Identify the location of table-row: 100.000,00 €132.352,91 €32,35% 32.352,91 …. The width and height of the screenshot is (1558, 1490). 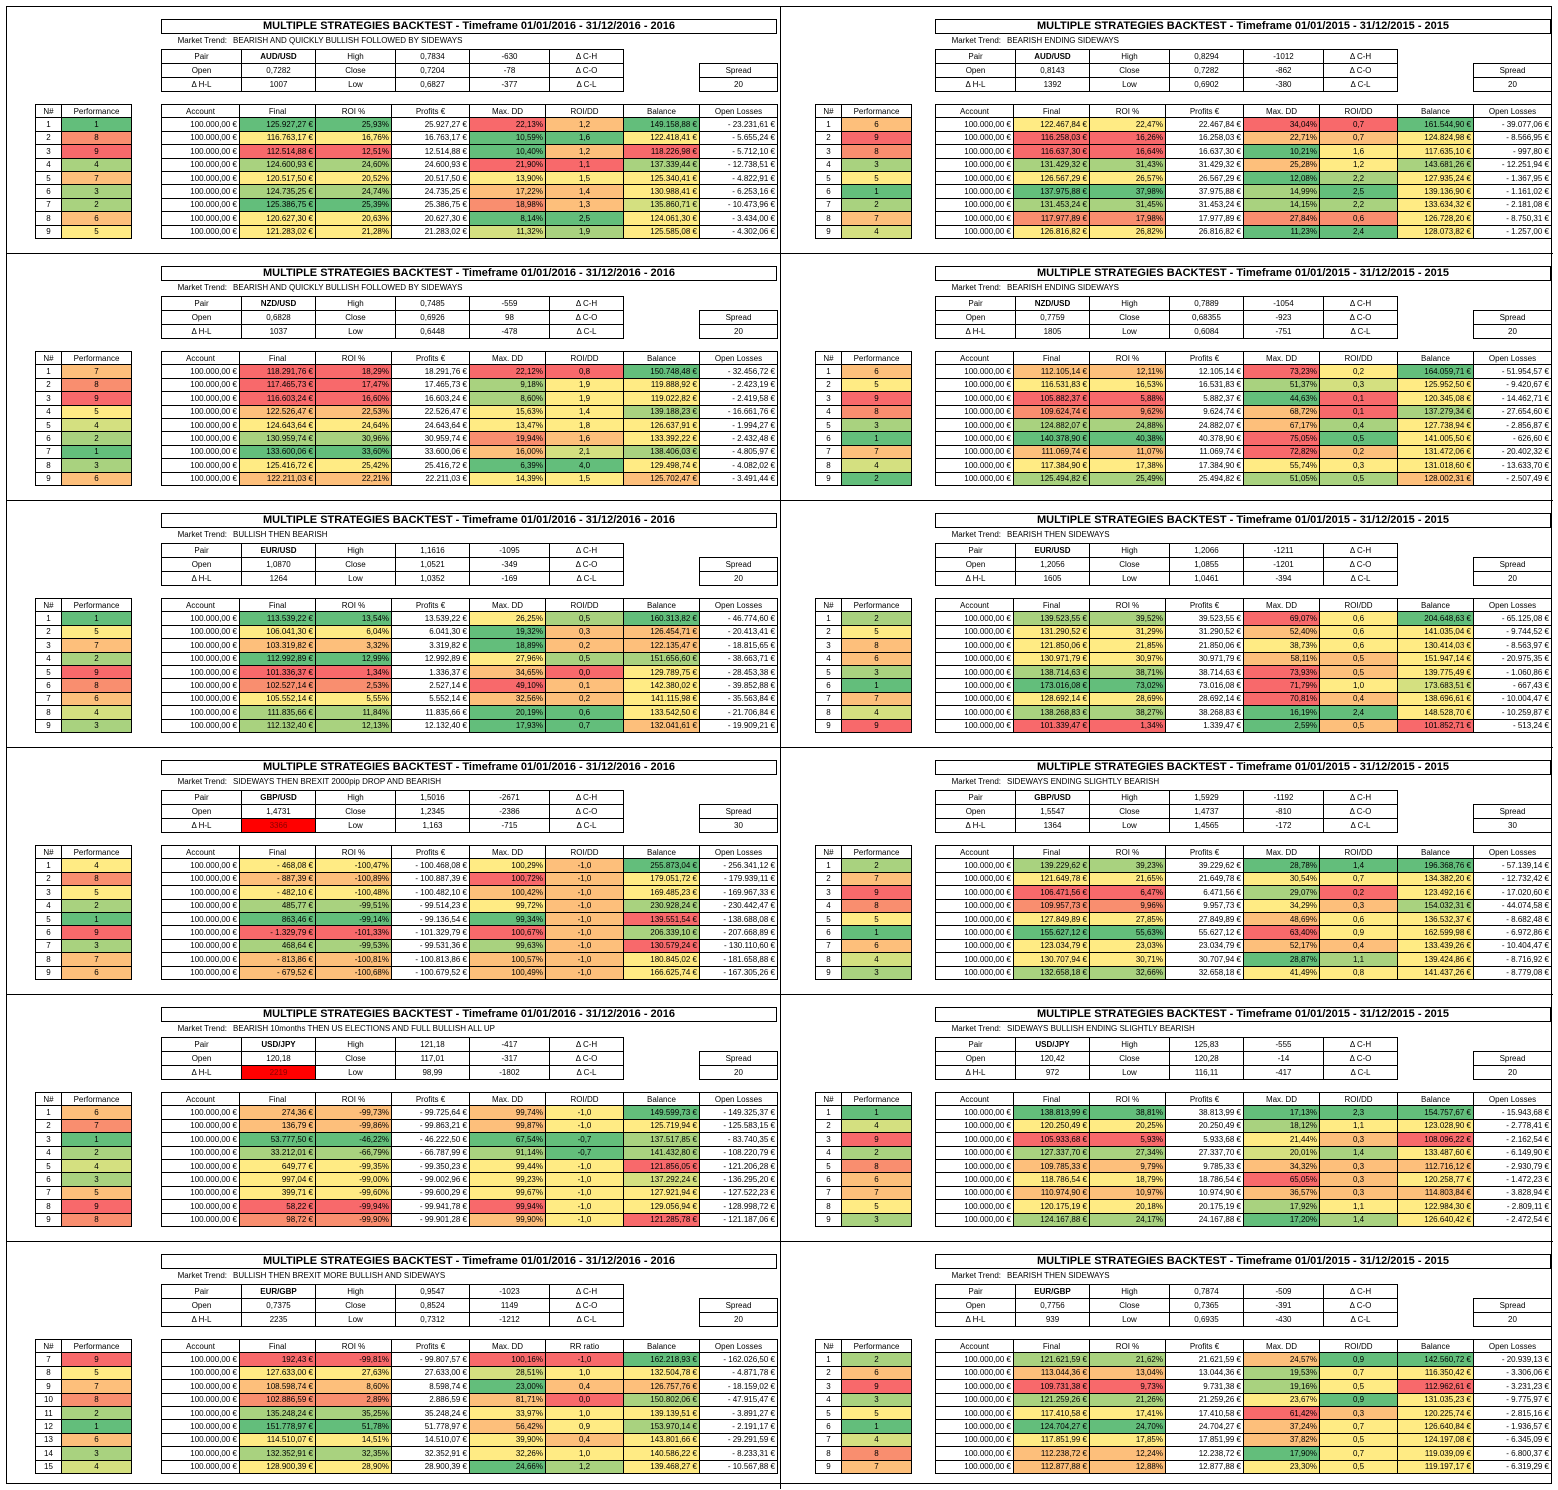
(469, 1453).